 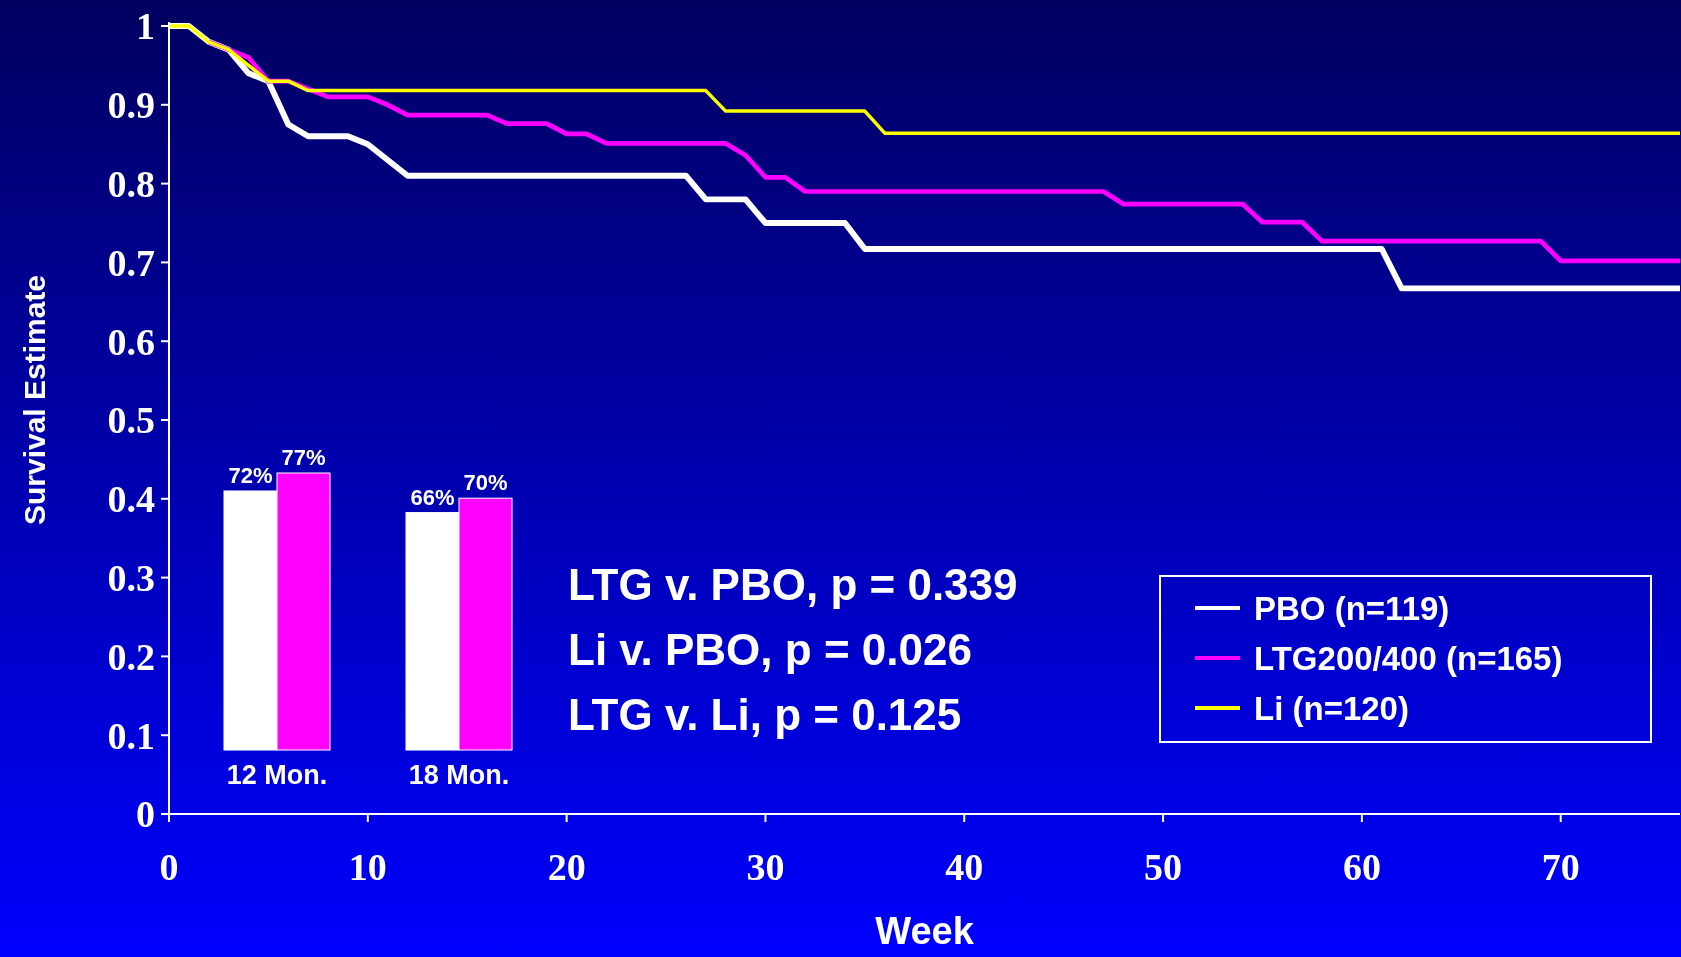 I want to click on annotation: LTG v. PBO, p = 0.339, so click(x=793, y=584).